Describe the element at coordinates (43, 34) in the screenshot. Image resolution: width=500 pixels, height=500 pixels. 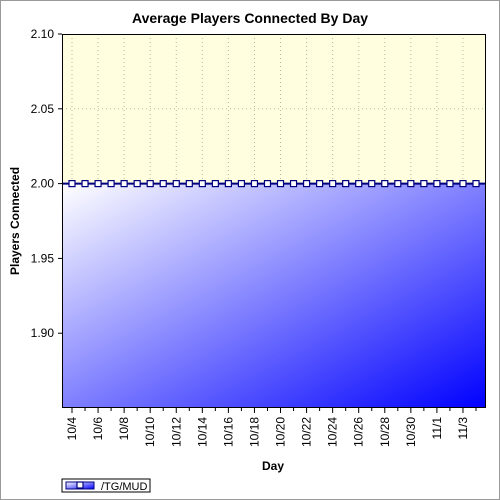
I see `y-tick-label: 2.10` at that location.